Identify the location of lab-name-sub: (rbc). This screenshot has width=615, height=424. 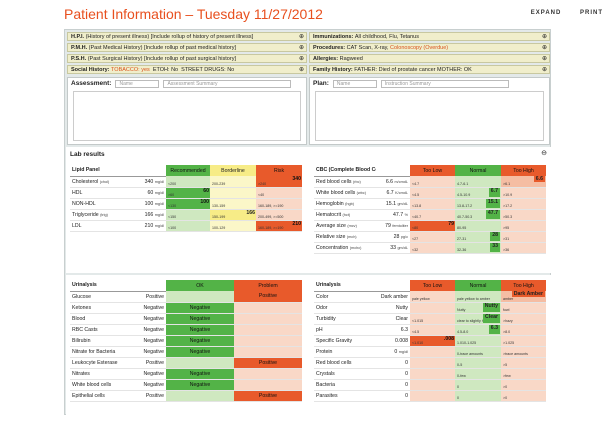
(356, 181).